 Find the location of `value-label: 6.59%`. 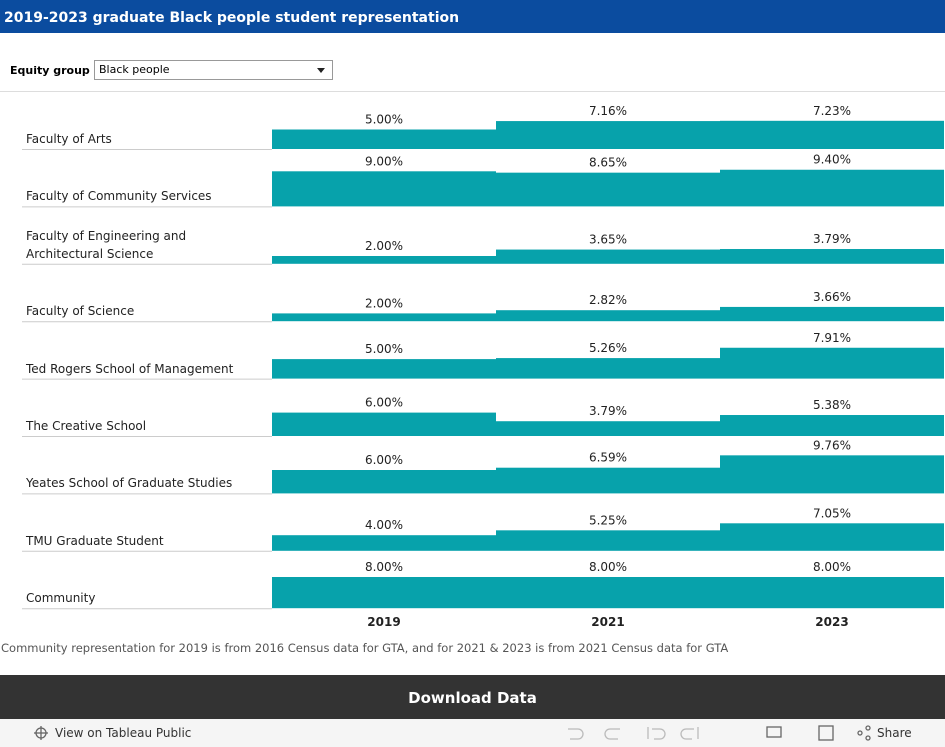

value-label: 6.59% is located at coordinates (608, 458).